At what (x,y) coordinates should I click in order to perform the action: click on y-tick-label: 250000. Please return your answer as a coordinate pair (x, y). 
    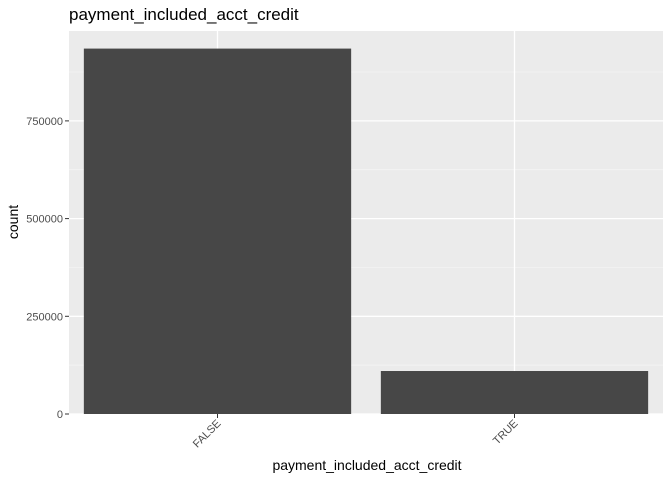
    Looking at the image, I should click on (44, 317).